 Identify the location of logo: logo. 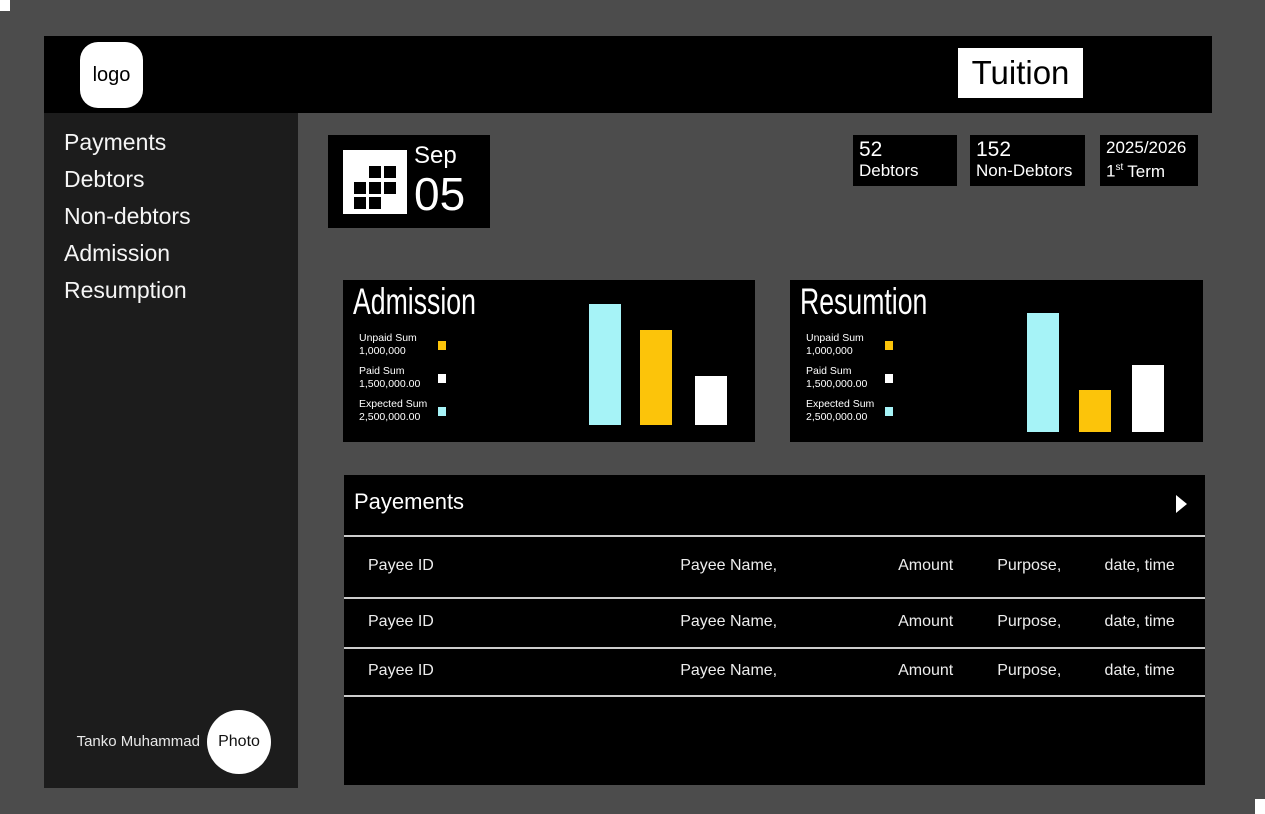
(111, 75).